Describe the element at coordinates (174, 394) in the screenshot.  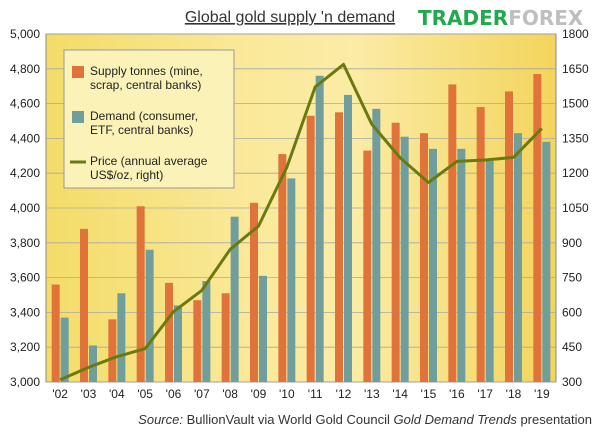
I see `x-tick-label: '06` at that location.